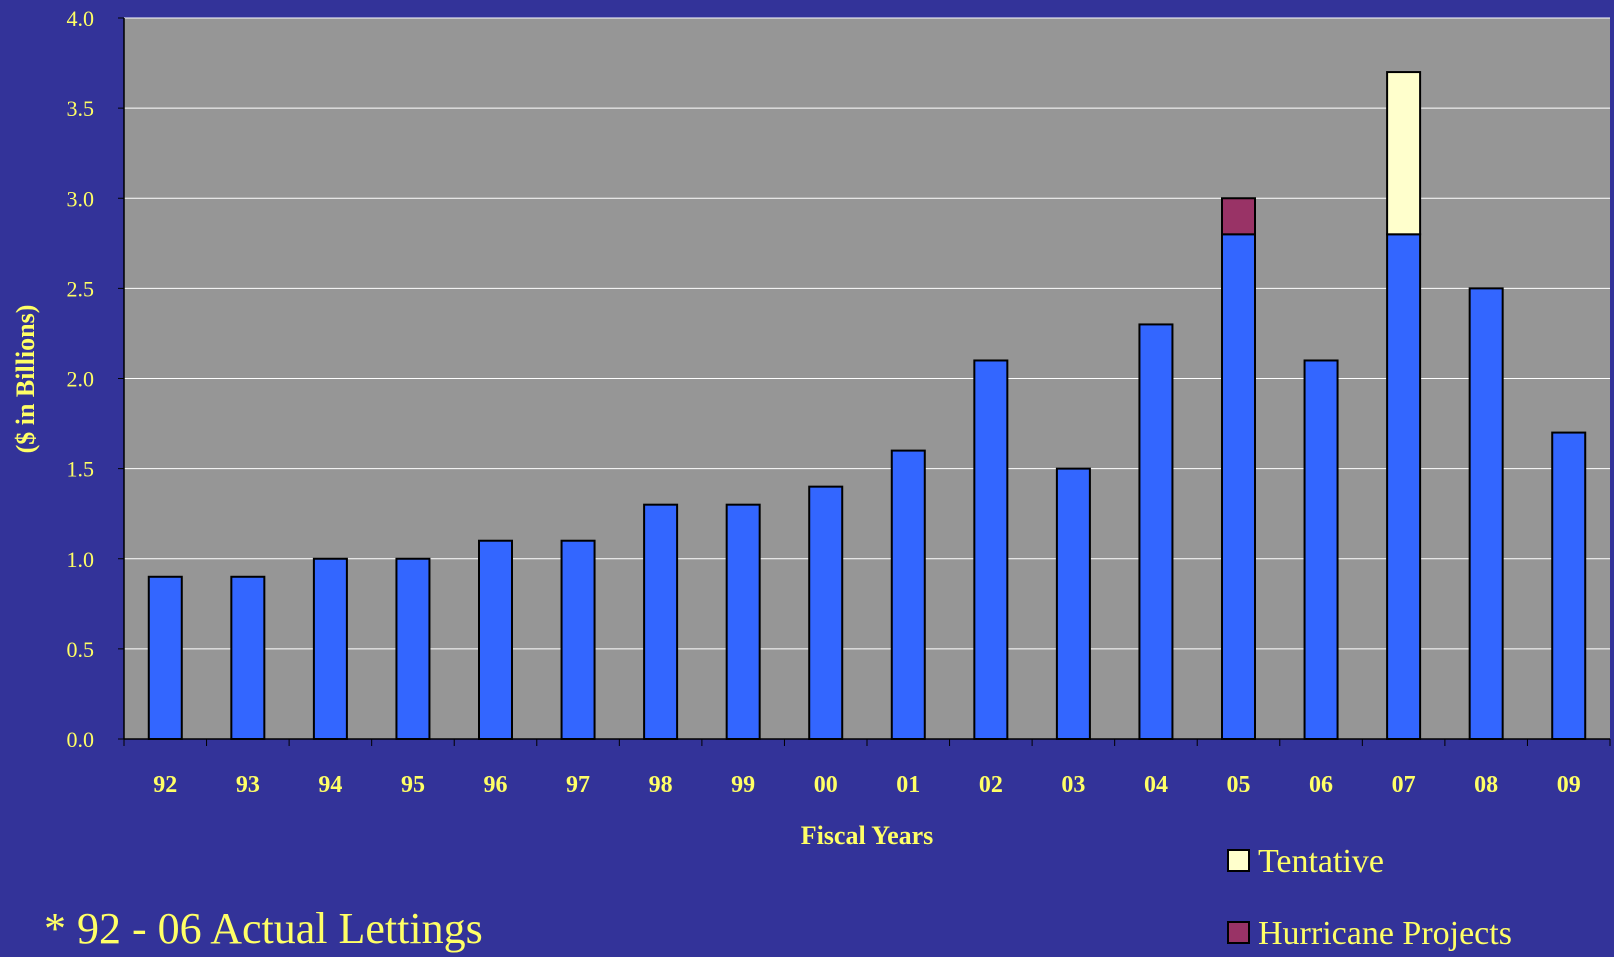 The height and width of the screenshot is (957, 1614). I want to click on y-axis-title: ($ in Billions), so click(25, 379).